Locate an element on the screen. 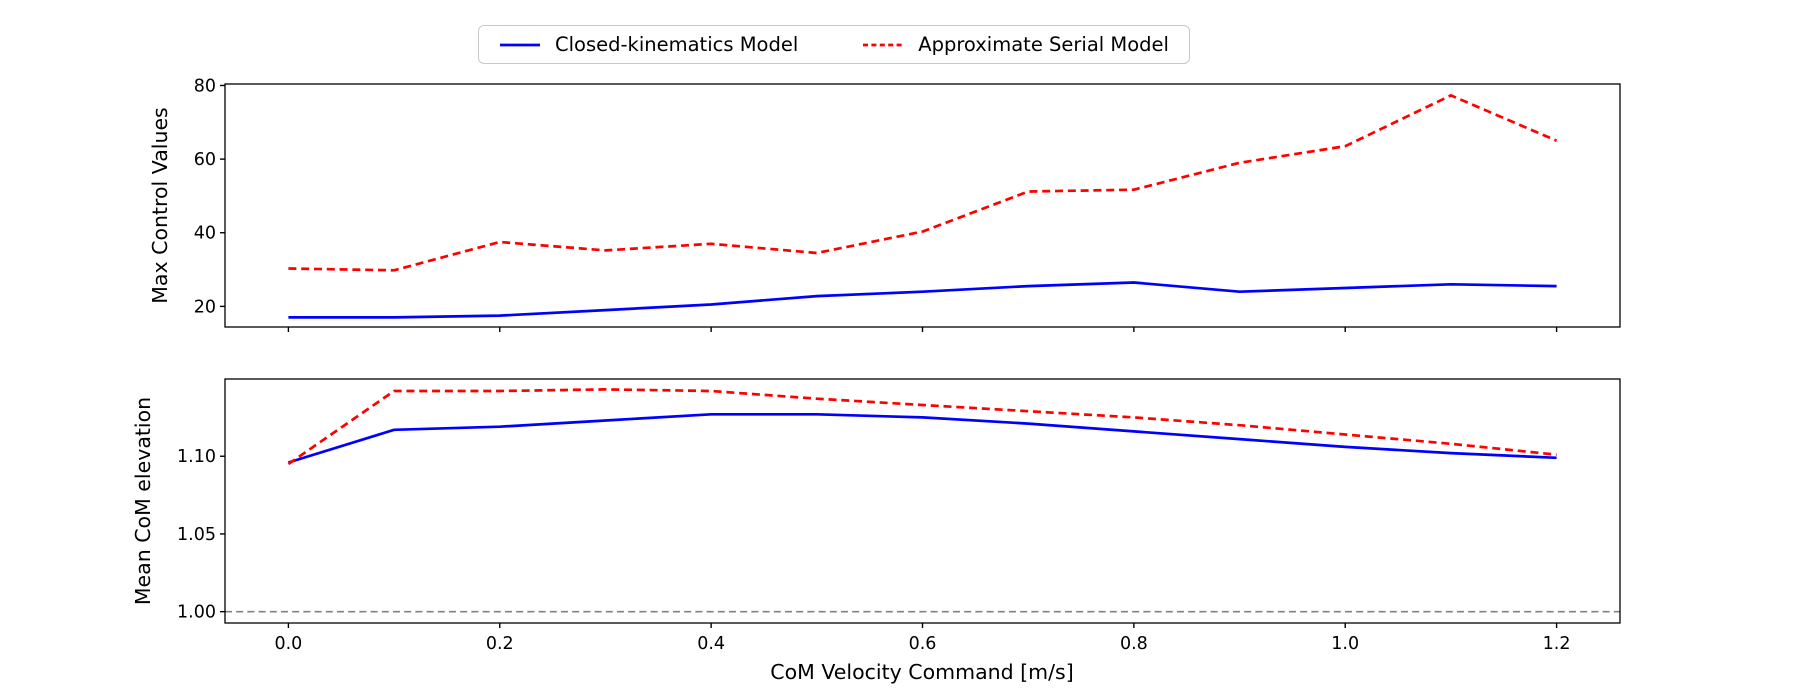  top-ylabel: Max Control Values is located at coordinates (160, 205).